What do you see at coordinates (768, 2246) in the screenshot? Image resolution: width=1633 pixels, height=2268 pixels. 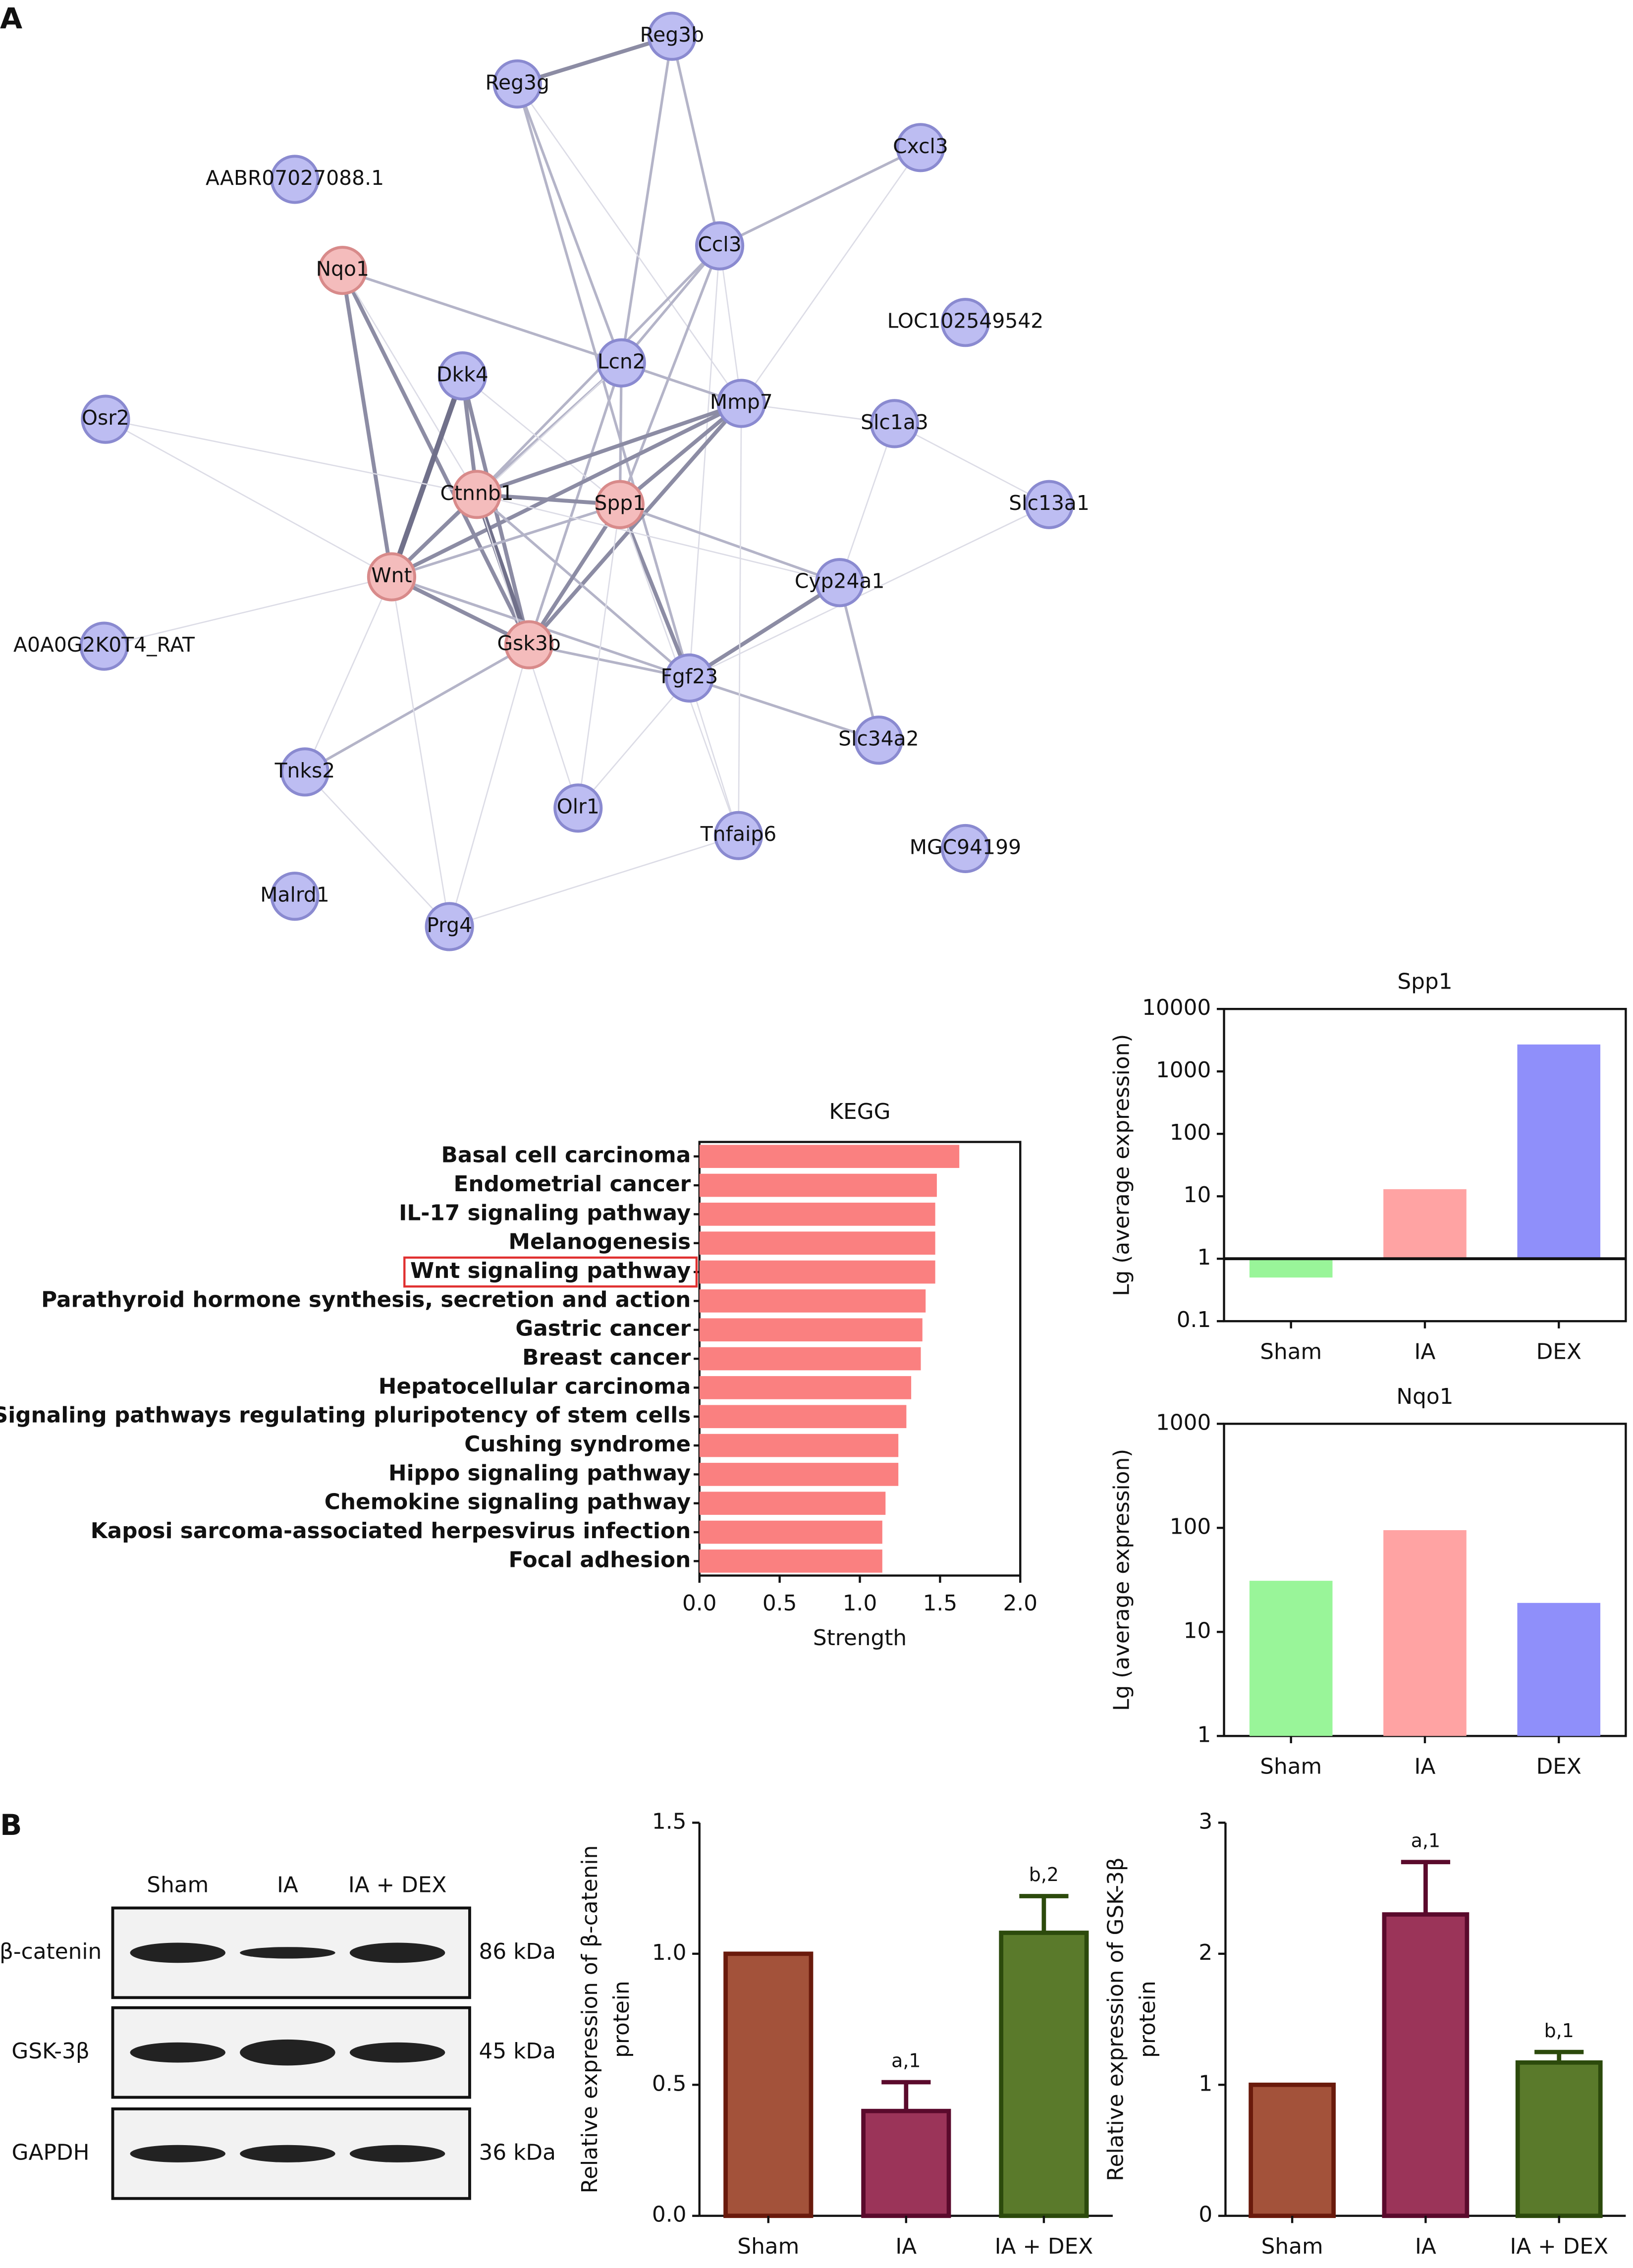 I see `x-tick-label: Sham` at bounding box center [768, 2246].